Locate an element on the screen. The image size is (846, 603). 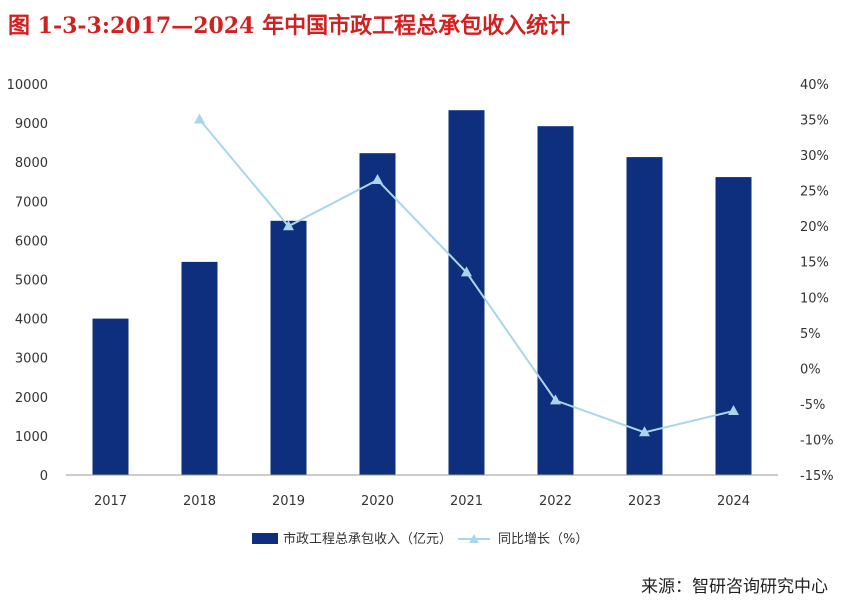
source-note: 来源：智研咨询研究中心 is located at coordinates (734, 587).